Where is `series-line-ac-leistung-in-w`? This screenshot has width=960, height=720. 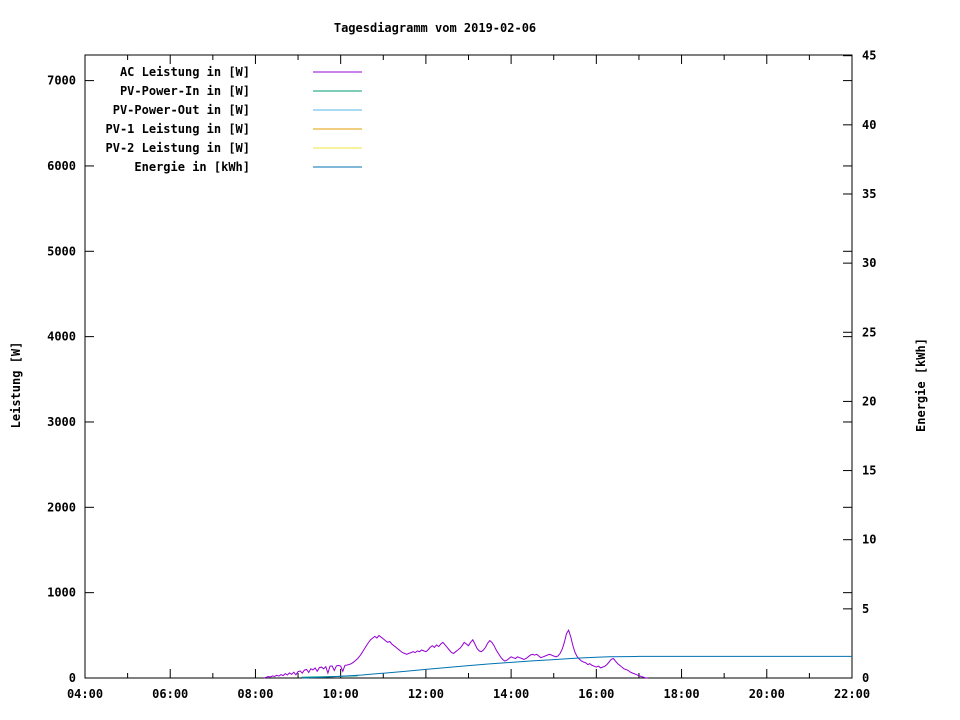 series-line-ac-leistung-in-w is located at coordinates (455, 654).